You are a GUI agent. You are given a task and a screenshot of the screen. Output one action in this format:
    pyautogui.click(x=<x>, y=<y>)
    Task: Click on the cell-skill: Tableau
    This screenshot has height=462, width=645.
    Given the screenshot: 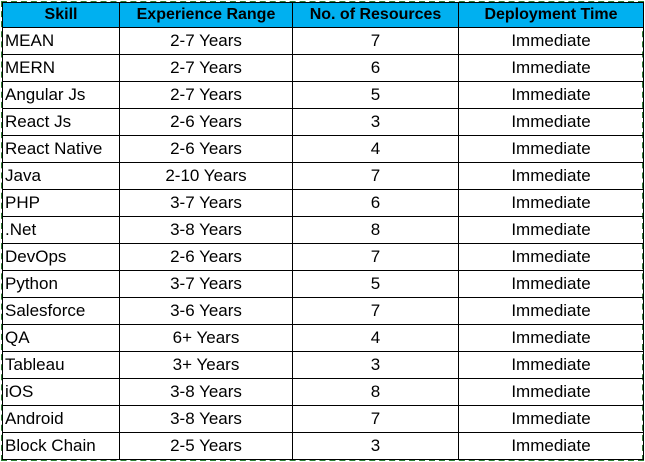 What is the action you would take?
    pyautogui.click(x=61, y=365)
    